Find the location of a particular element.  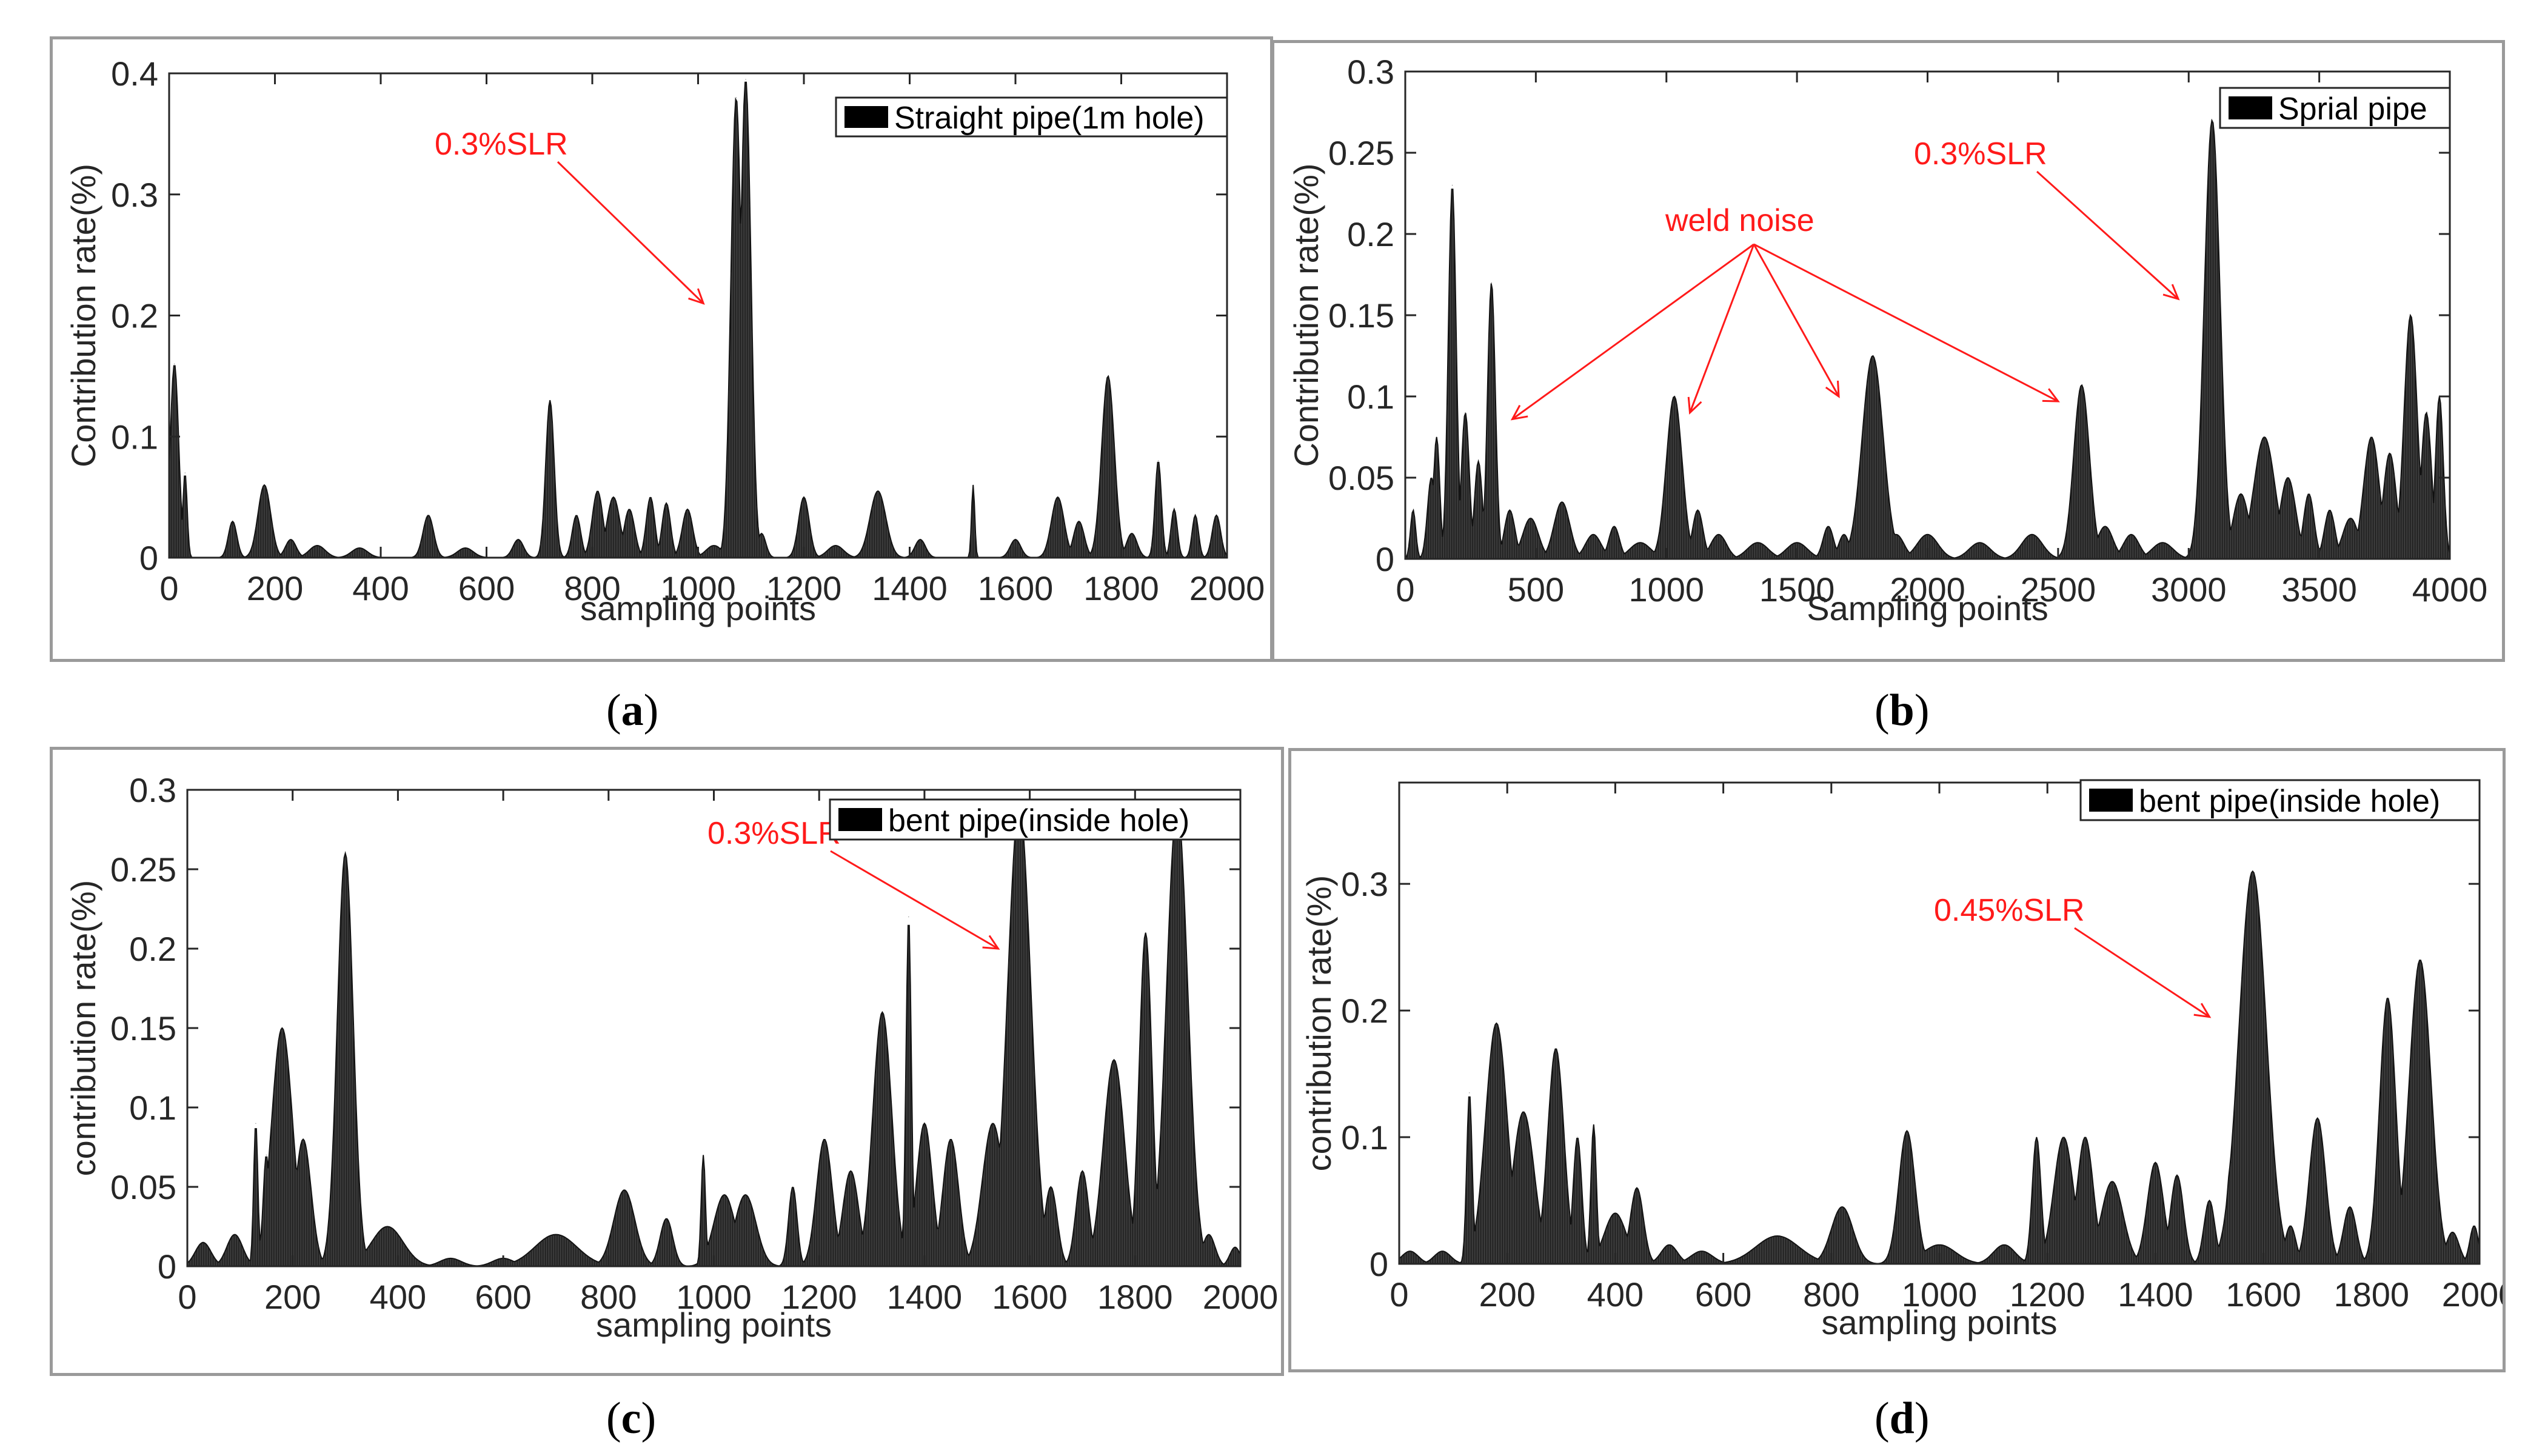

annotation-arrow-head is located at coordinates (2051, 395).